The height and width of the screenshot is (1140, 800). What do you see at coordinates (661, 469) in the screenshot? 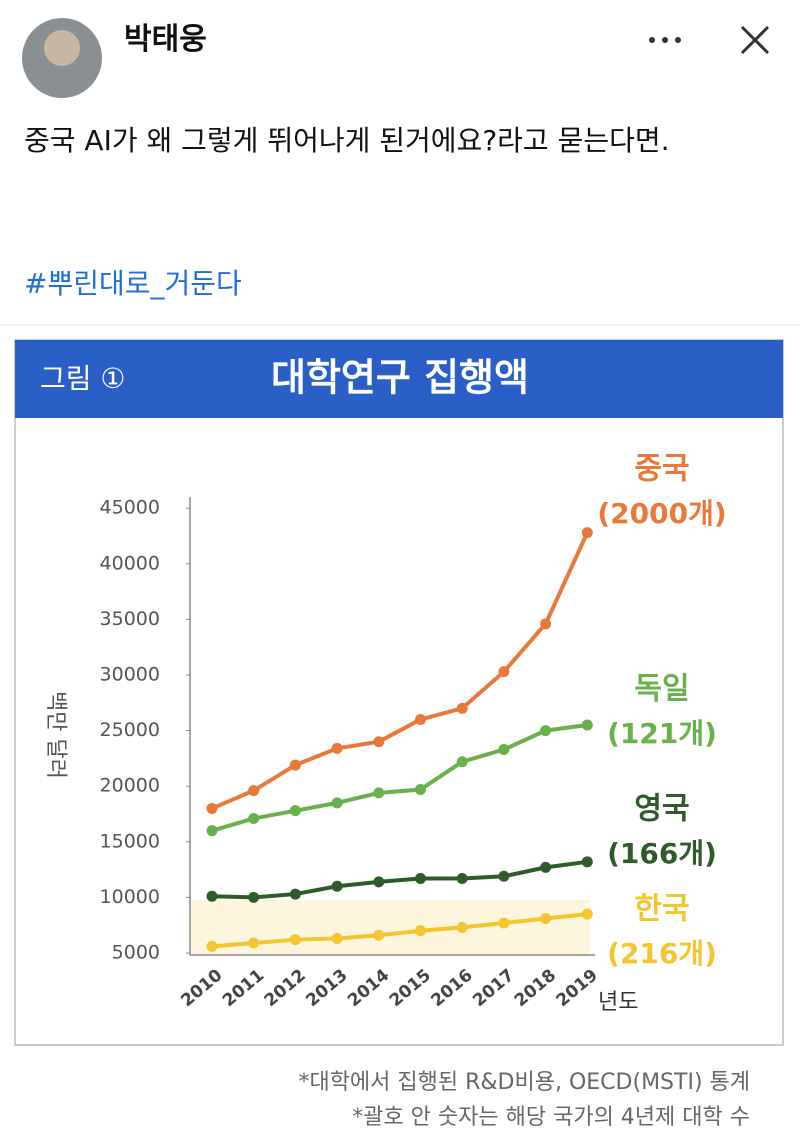
I see `series-name: 중국` at bounding box center [661, 469].